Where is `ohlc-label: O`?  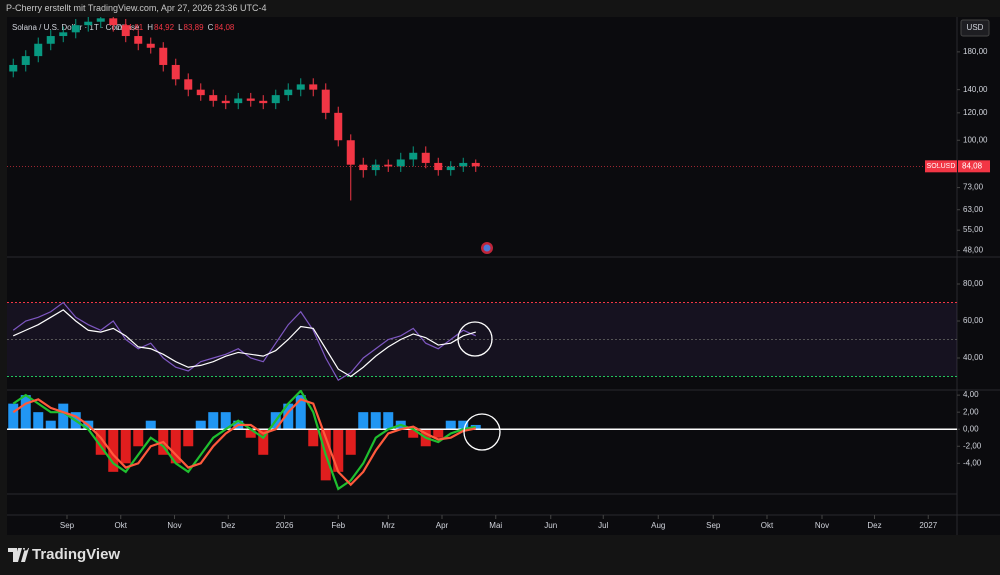 ohlc-label: O is located at coordinates (119, 27).